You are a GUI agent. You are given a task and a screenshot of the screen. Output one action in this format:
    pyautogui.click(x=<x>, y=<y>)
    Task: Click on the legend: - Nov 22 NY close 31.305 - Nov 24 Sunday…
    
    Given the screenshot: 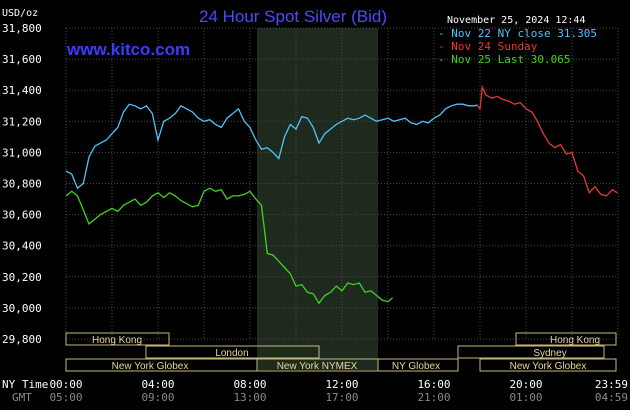 What is the action you would take?
    pyautogui.click(x=517, y=46)
    